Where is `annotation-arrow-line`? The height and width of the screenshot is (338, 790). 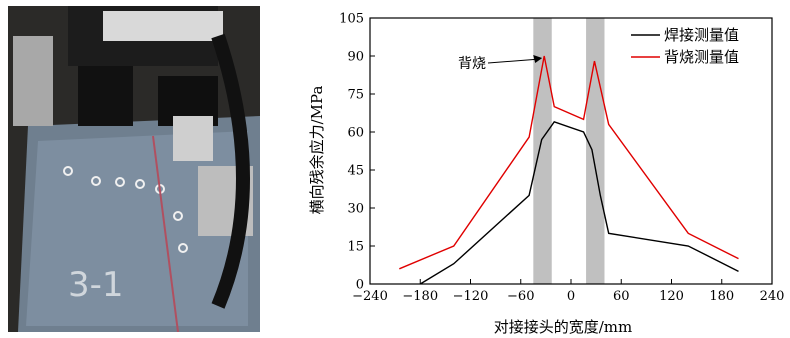
annotation-arrow-line is located at coordinates (514, 61).